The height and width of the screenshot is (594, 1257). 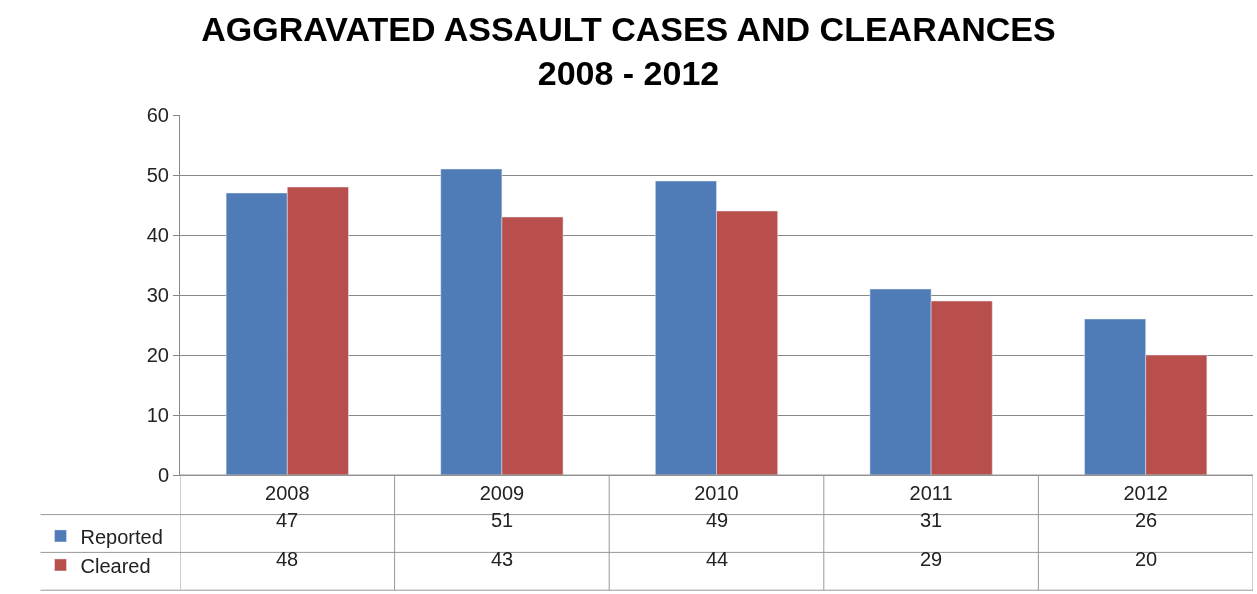 What do you see at coordinates (716, 493) in the screenshot?
I see `x-tick-label: 2010` at bounding box center [716, 493].